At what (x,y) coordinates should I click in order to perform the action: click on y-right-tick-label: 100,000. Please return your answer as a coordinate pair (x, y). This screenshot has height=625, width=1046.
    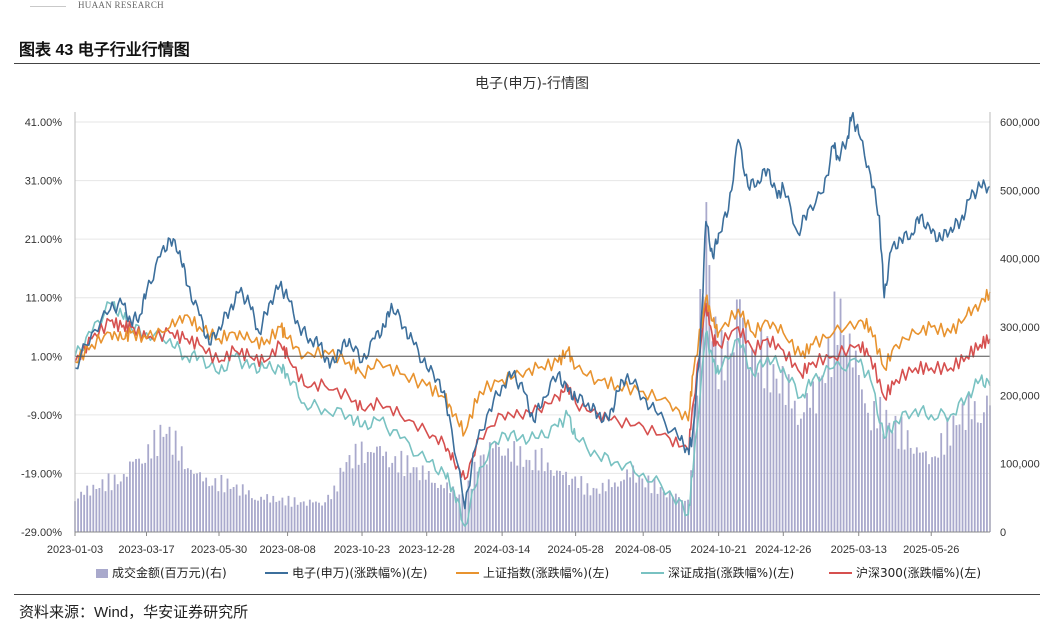
    Looking at the image, I should click on (1020, 465).